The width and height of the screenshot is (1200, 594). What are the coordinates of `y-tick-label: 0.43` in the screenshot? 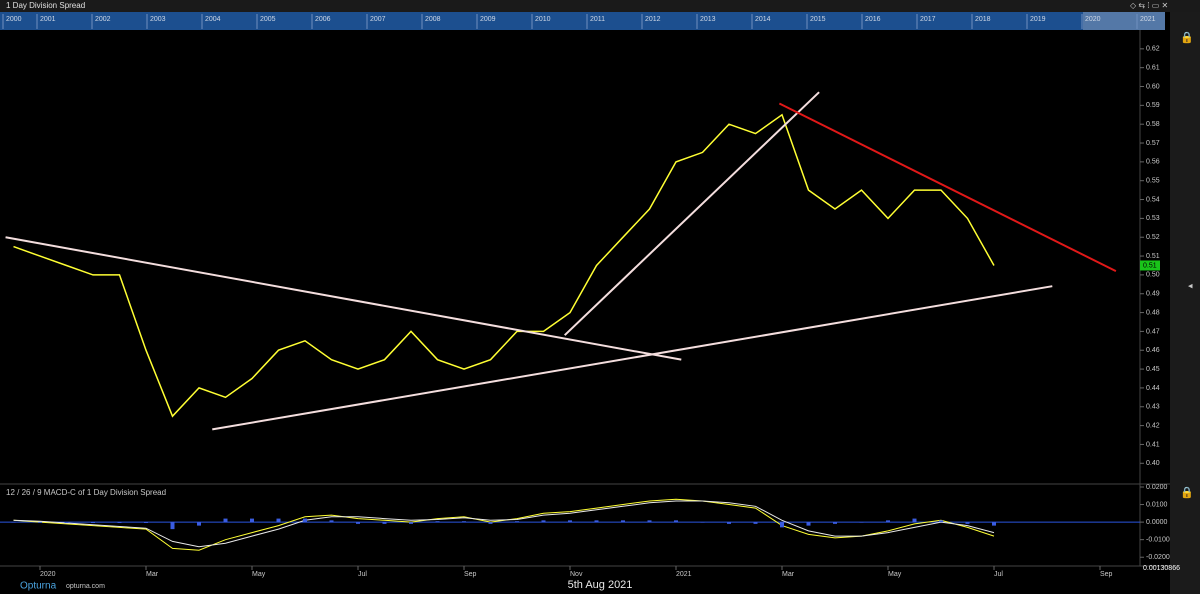 It's located at (1153, 407).